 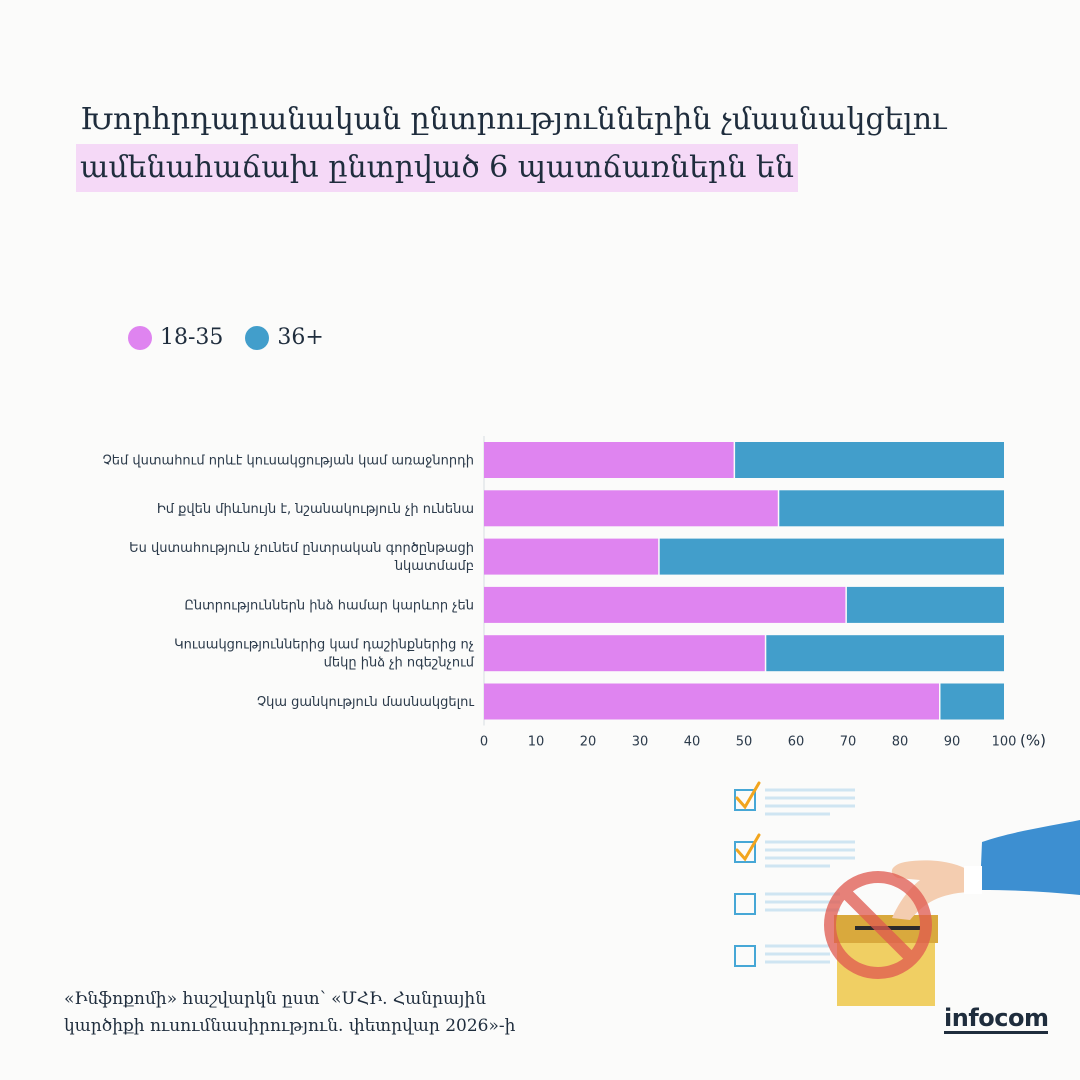 What do you see at coordinates (437, 168) in the screenshot?
I see `title-line-2: ամենահաճախ ընտրված 6 պատճառներն են` at bounding box center [437, 168].